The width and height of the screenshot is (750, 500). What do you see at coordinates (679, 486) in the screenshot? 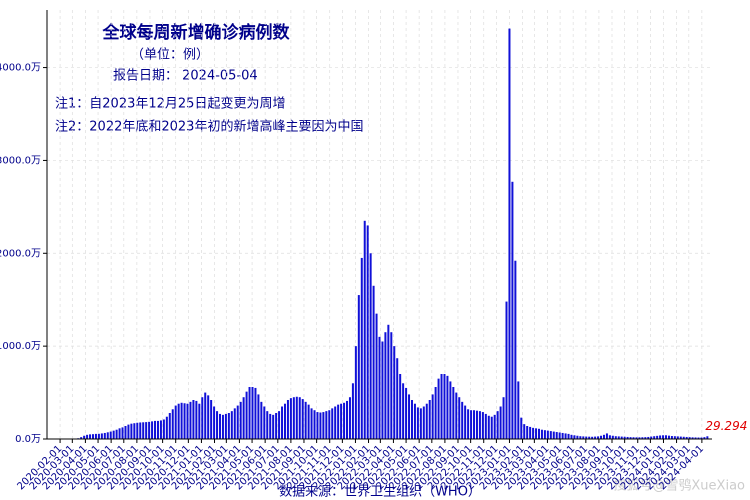
I see `watermark: 搜狐号@雪鸮XueXiao` at bounding box center [679, 486].